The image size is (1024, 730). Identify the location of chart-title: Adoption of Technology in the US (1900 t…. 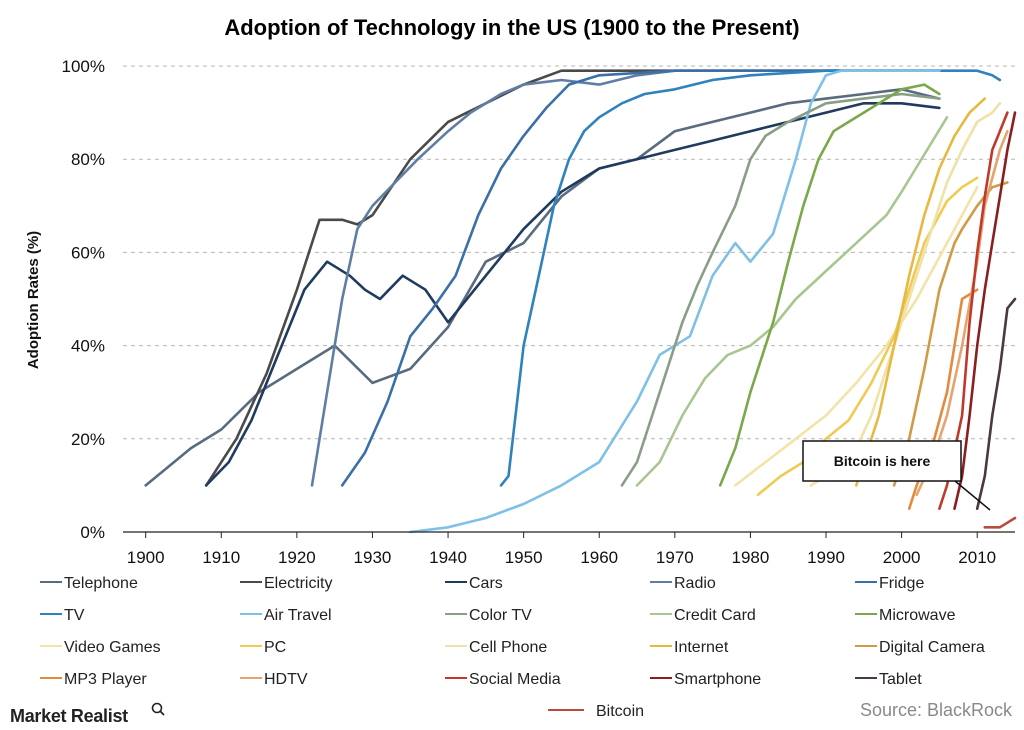
(511, 27).